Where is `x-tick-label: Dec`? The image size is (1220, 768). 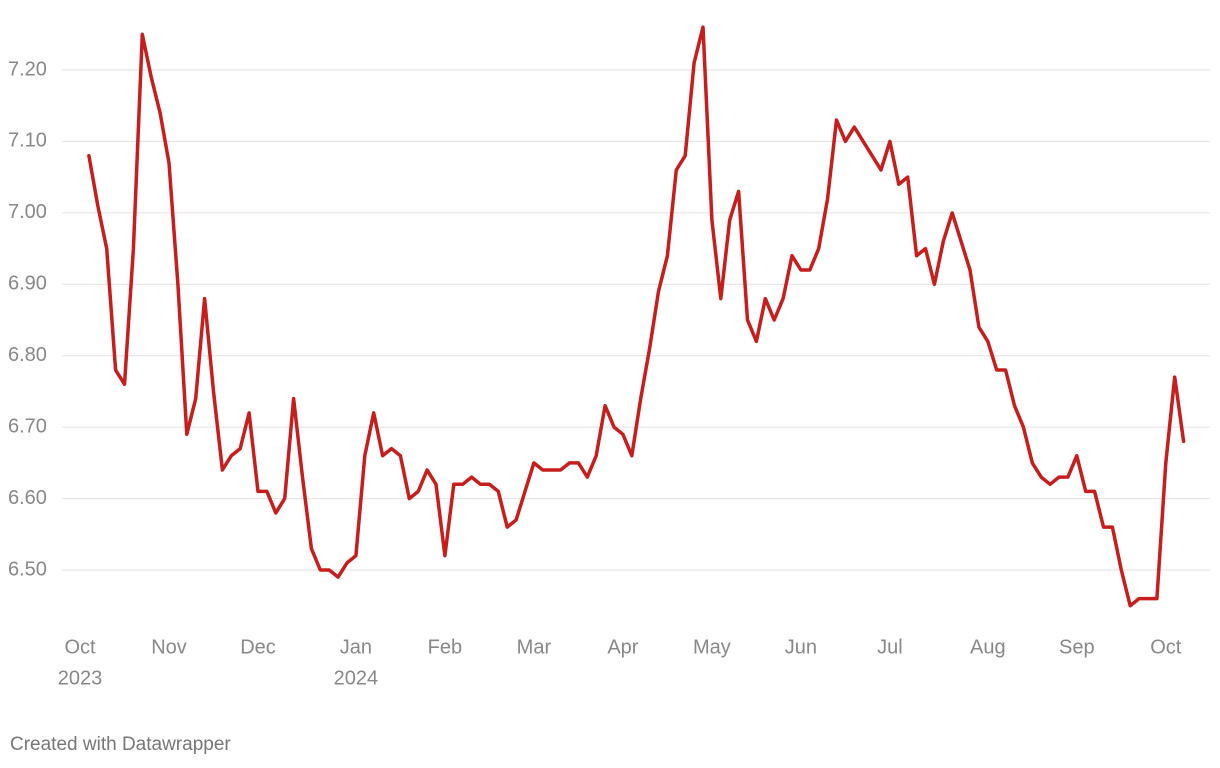 x-tick-label: Dec is located at coordinates (258, 647).